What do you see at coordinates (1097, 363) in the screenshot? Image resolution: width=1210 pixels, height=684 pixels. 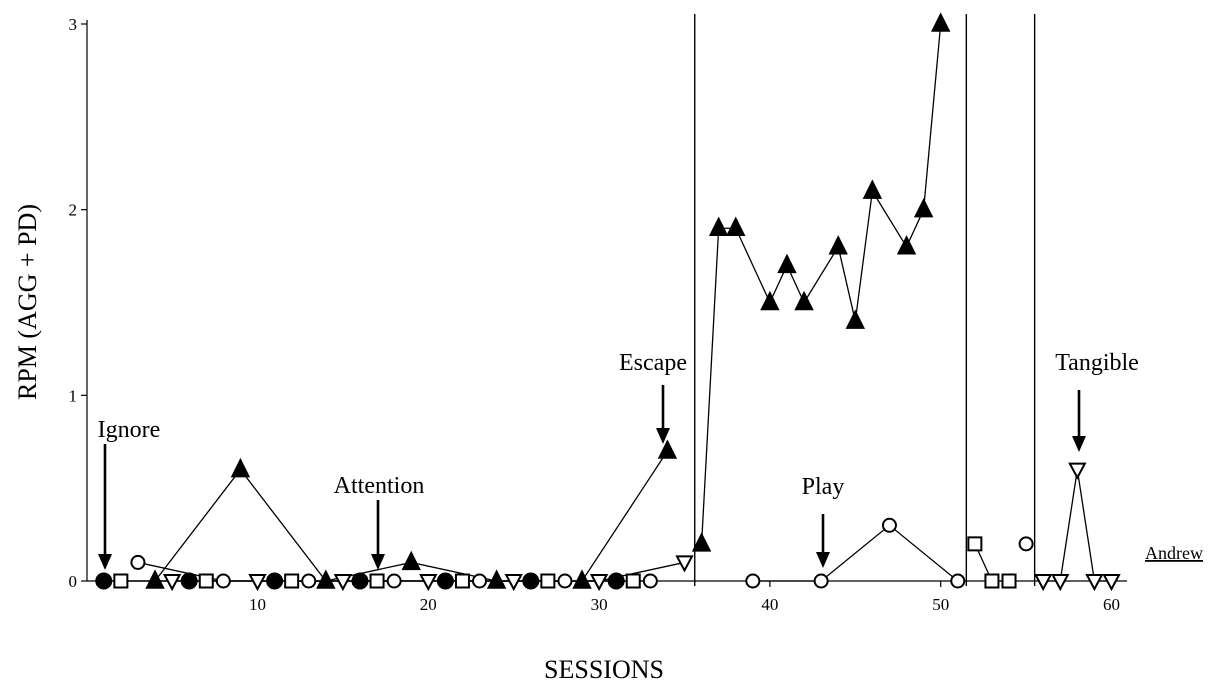 I see `annotation-label-tangible: Tangible` at bounding box center [1097, 363].